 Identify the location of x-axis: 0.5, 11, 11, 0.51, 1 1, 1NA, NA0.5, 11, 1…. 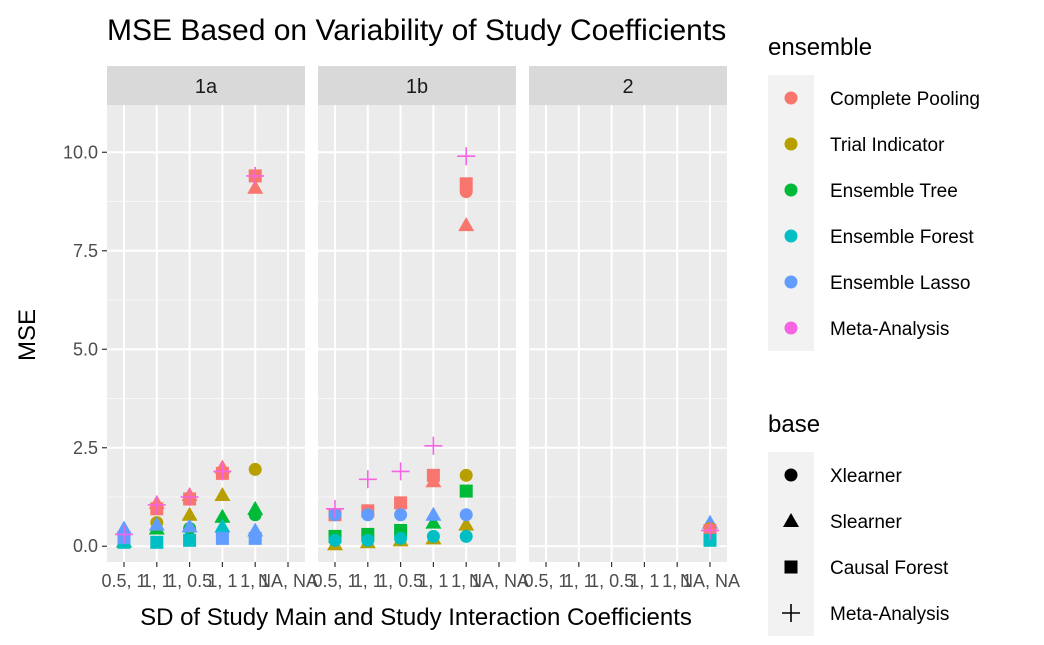
(420, 576).